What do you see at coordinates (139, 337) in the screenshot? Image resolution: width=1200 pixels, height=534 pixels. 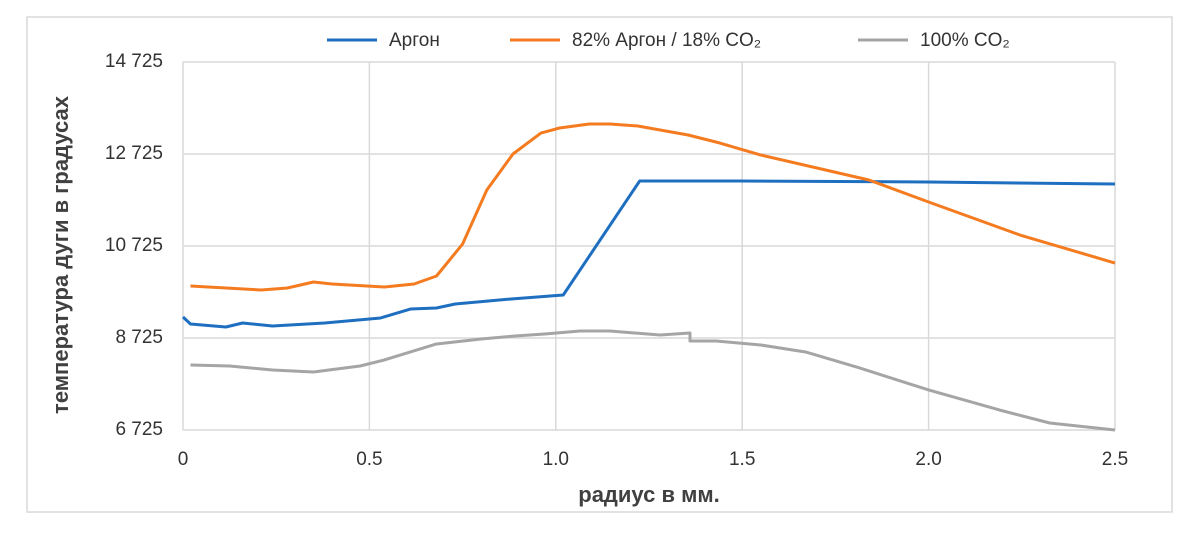 I see `y-tick-label: 8 725` at bounding box center [139, 337].